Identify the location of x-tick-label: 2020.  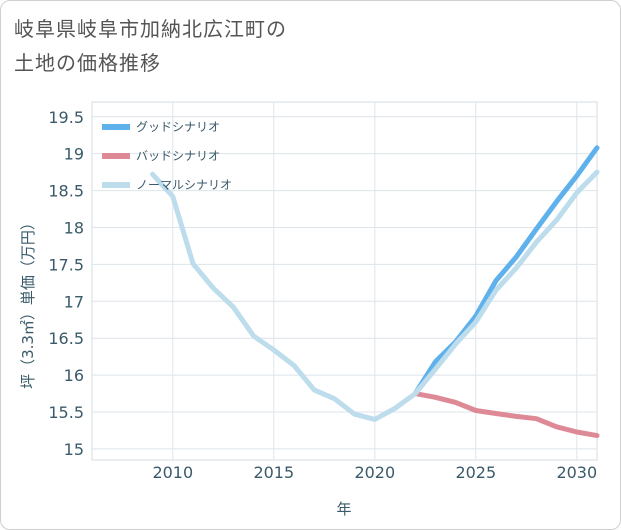
(374, 472).